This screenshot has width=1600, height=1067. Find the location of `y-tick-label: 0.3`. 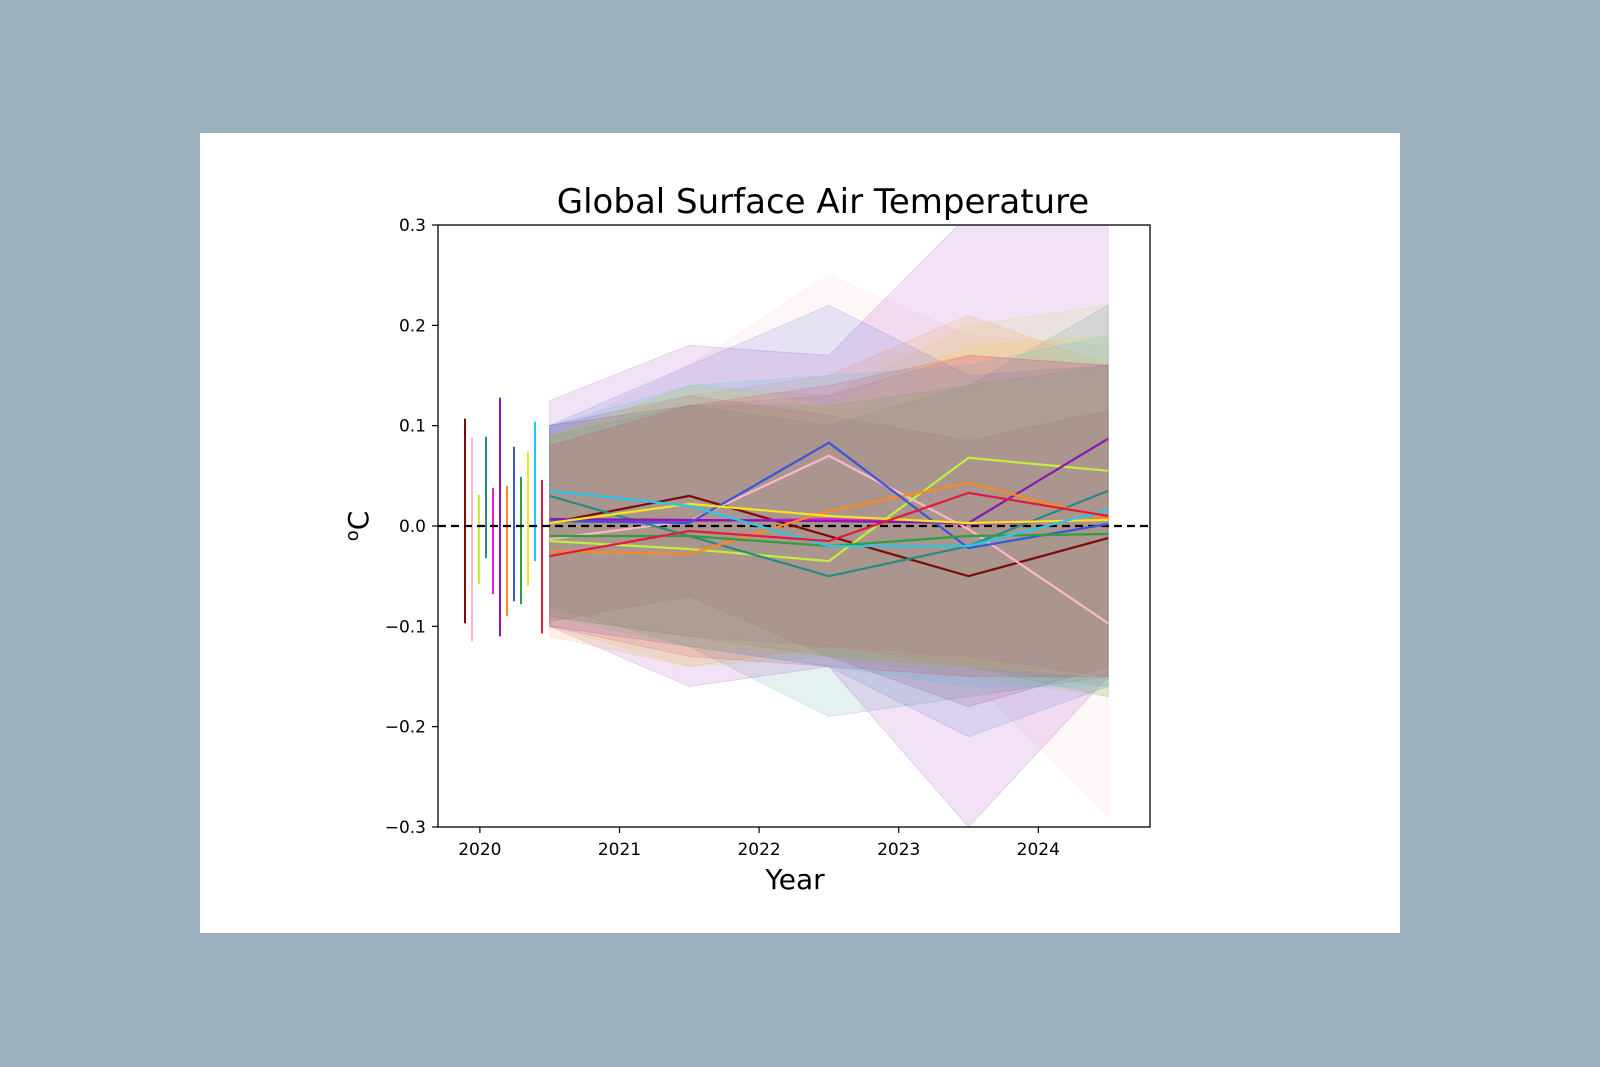

y-tick-label: 0.3 is located at coordinates (412, 226).